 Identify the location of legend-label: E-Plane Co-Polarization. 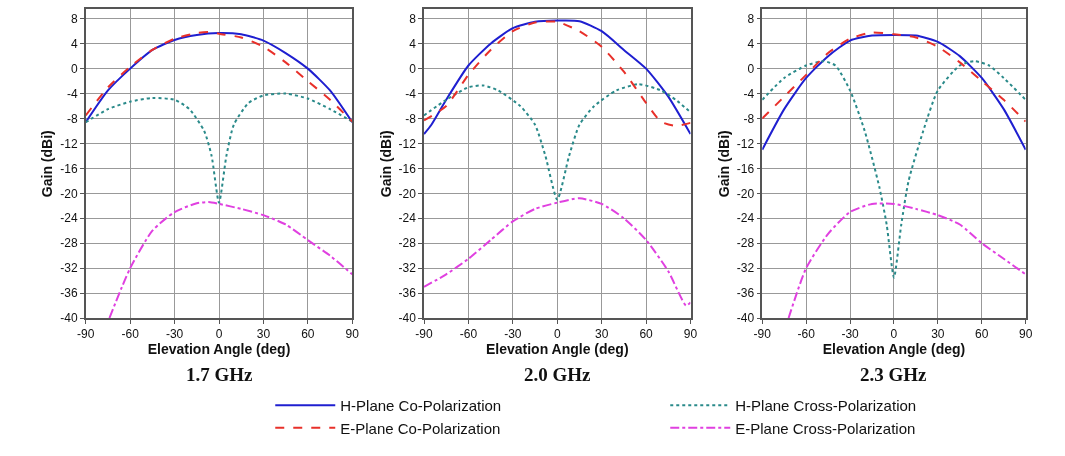
(420, 428).